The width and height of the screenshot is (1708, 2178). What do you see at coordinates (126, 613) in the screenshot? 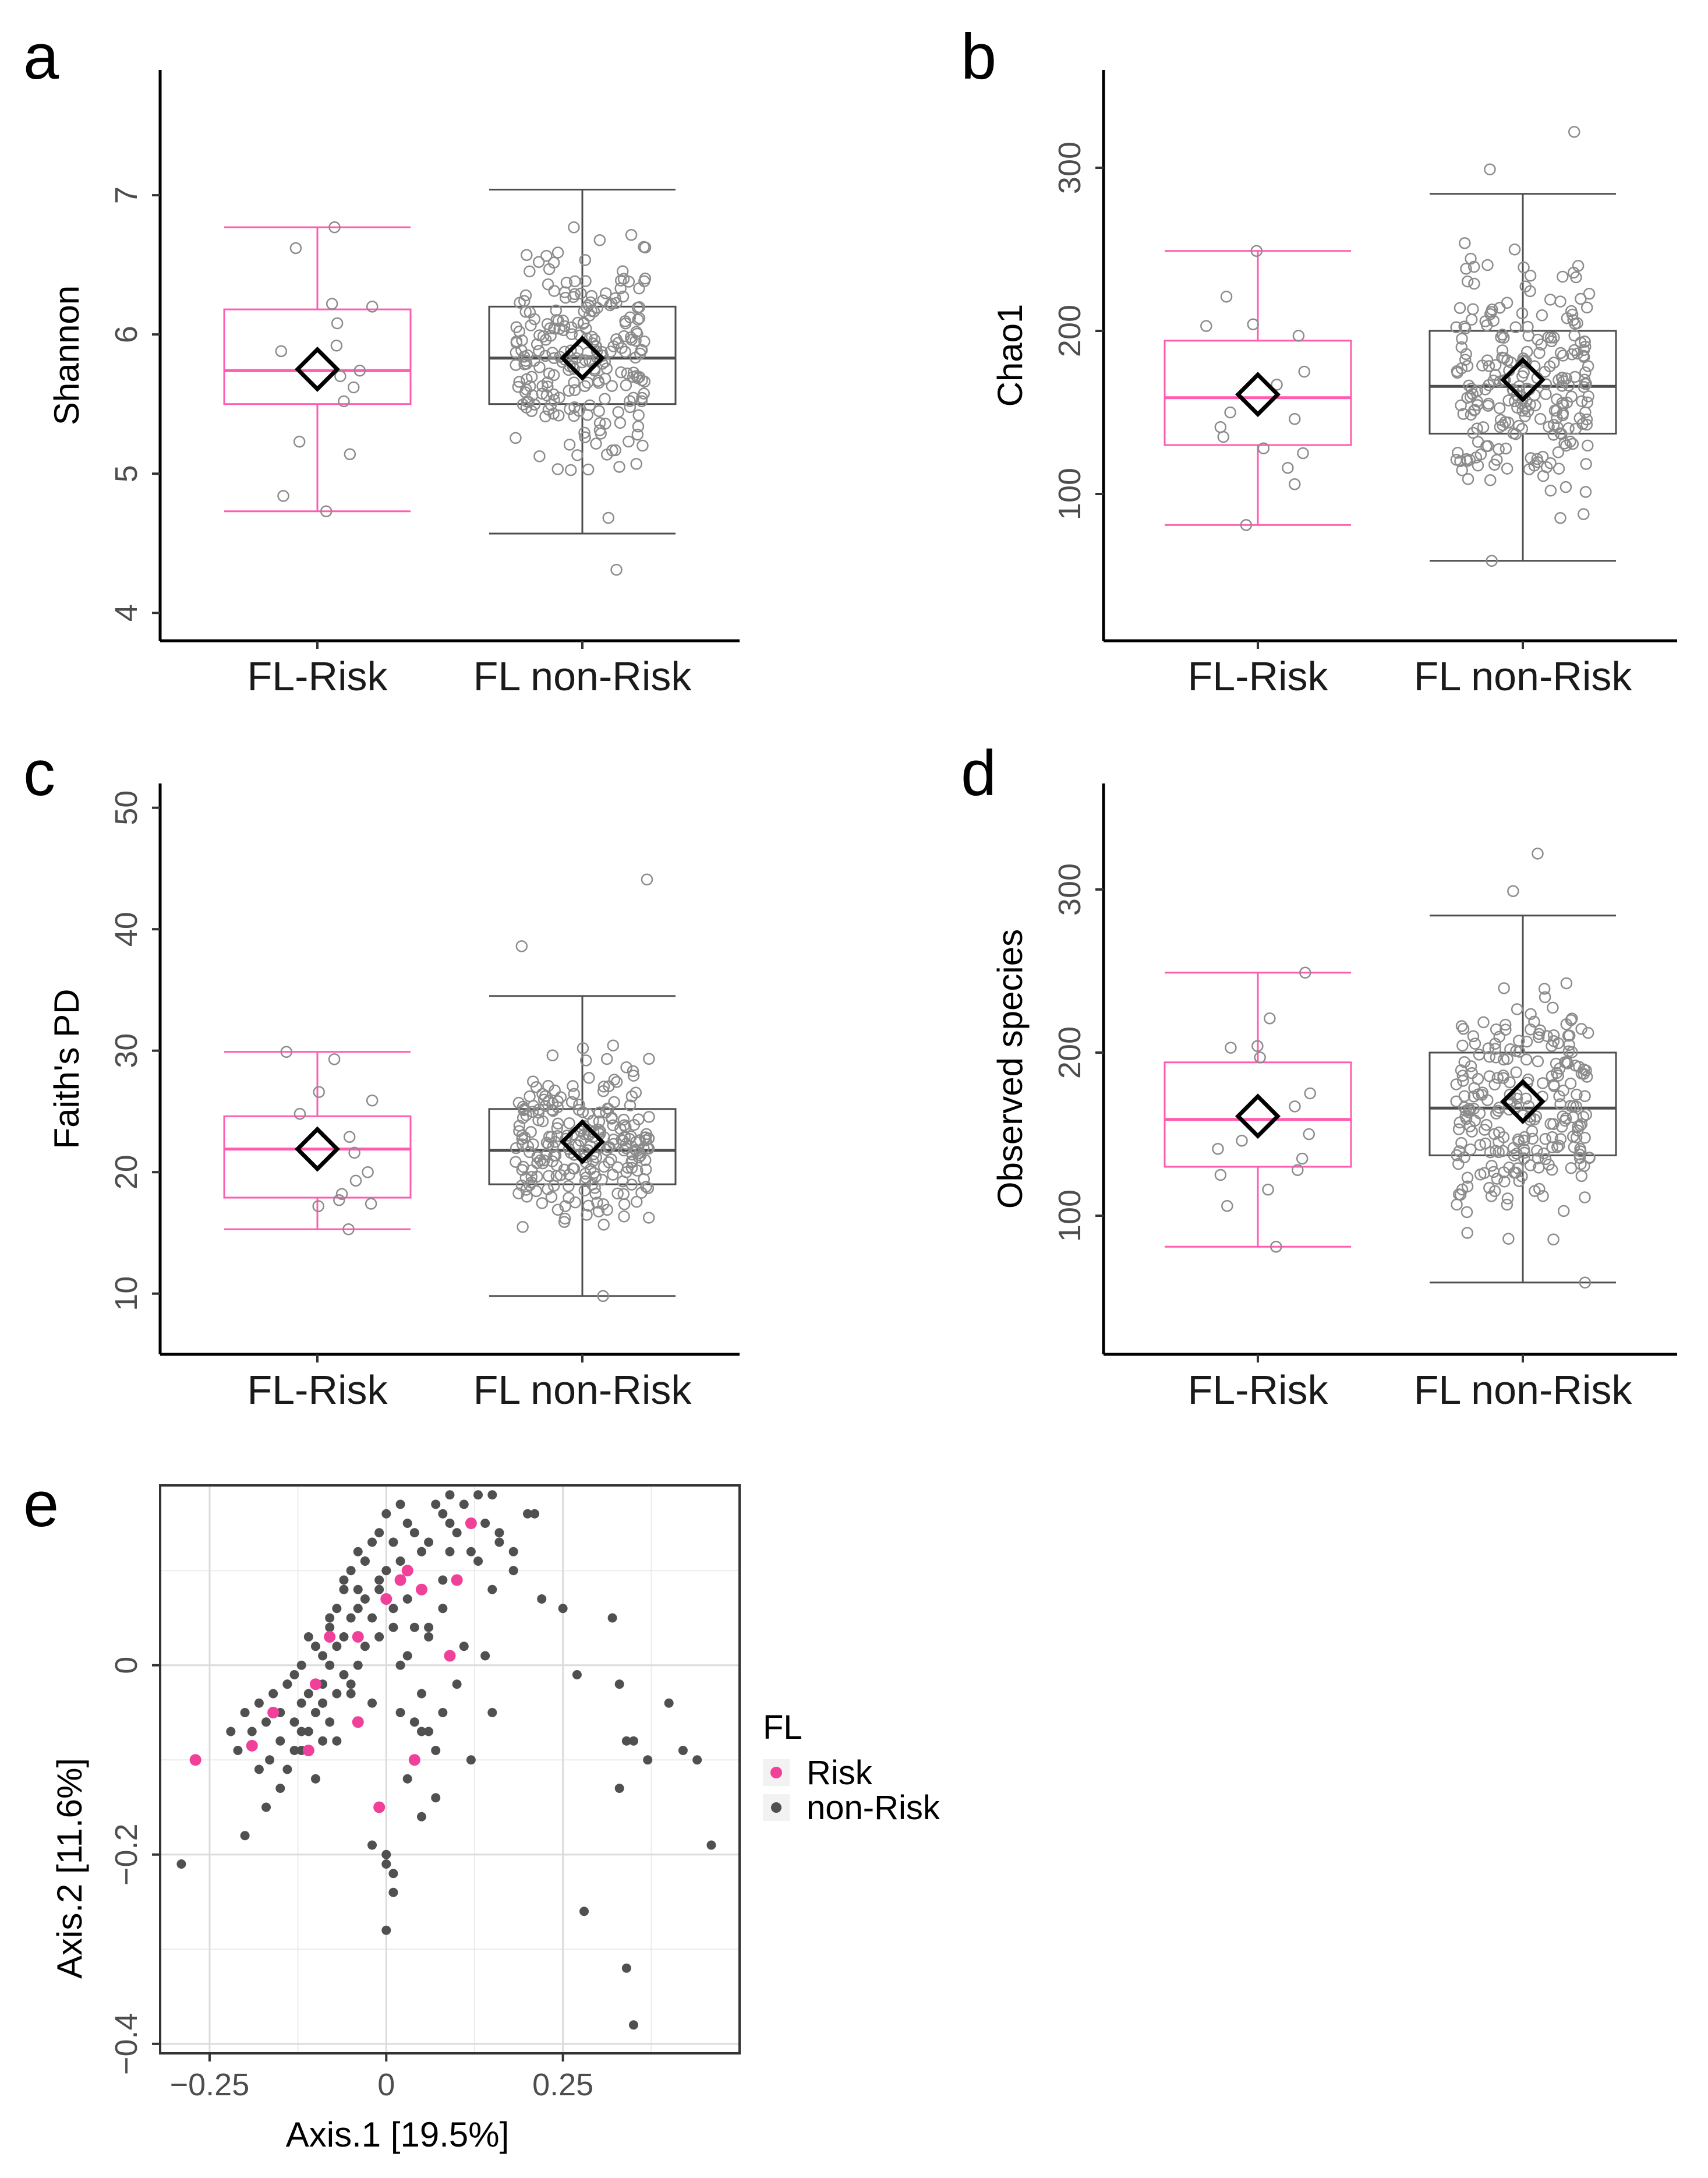
I see `y-tick-label: 4` at bounding box center [126, 613].